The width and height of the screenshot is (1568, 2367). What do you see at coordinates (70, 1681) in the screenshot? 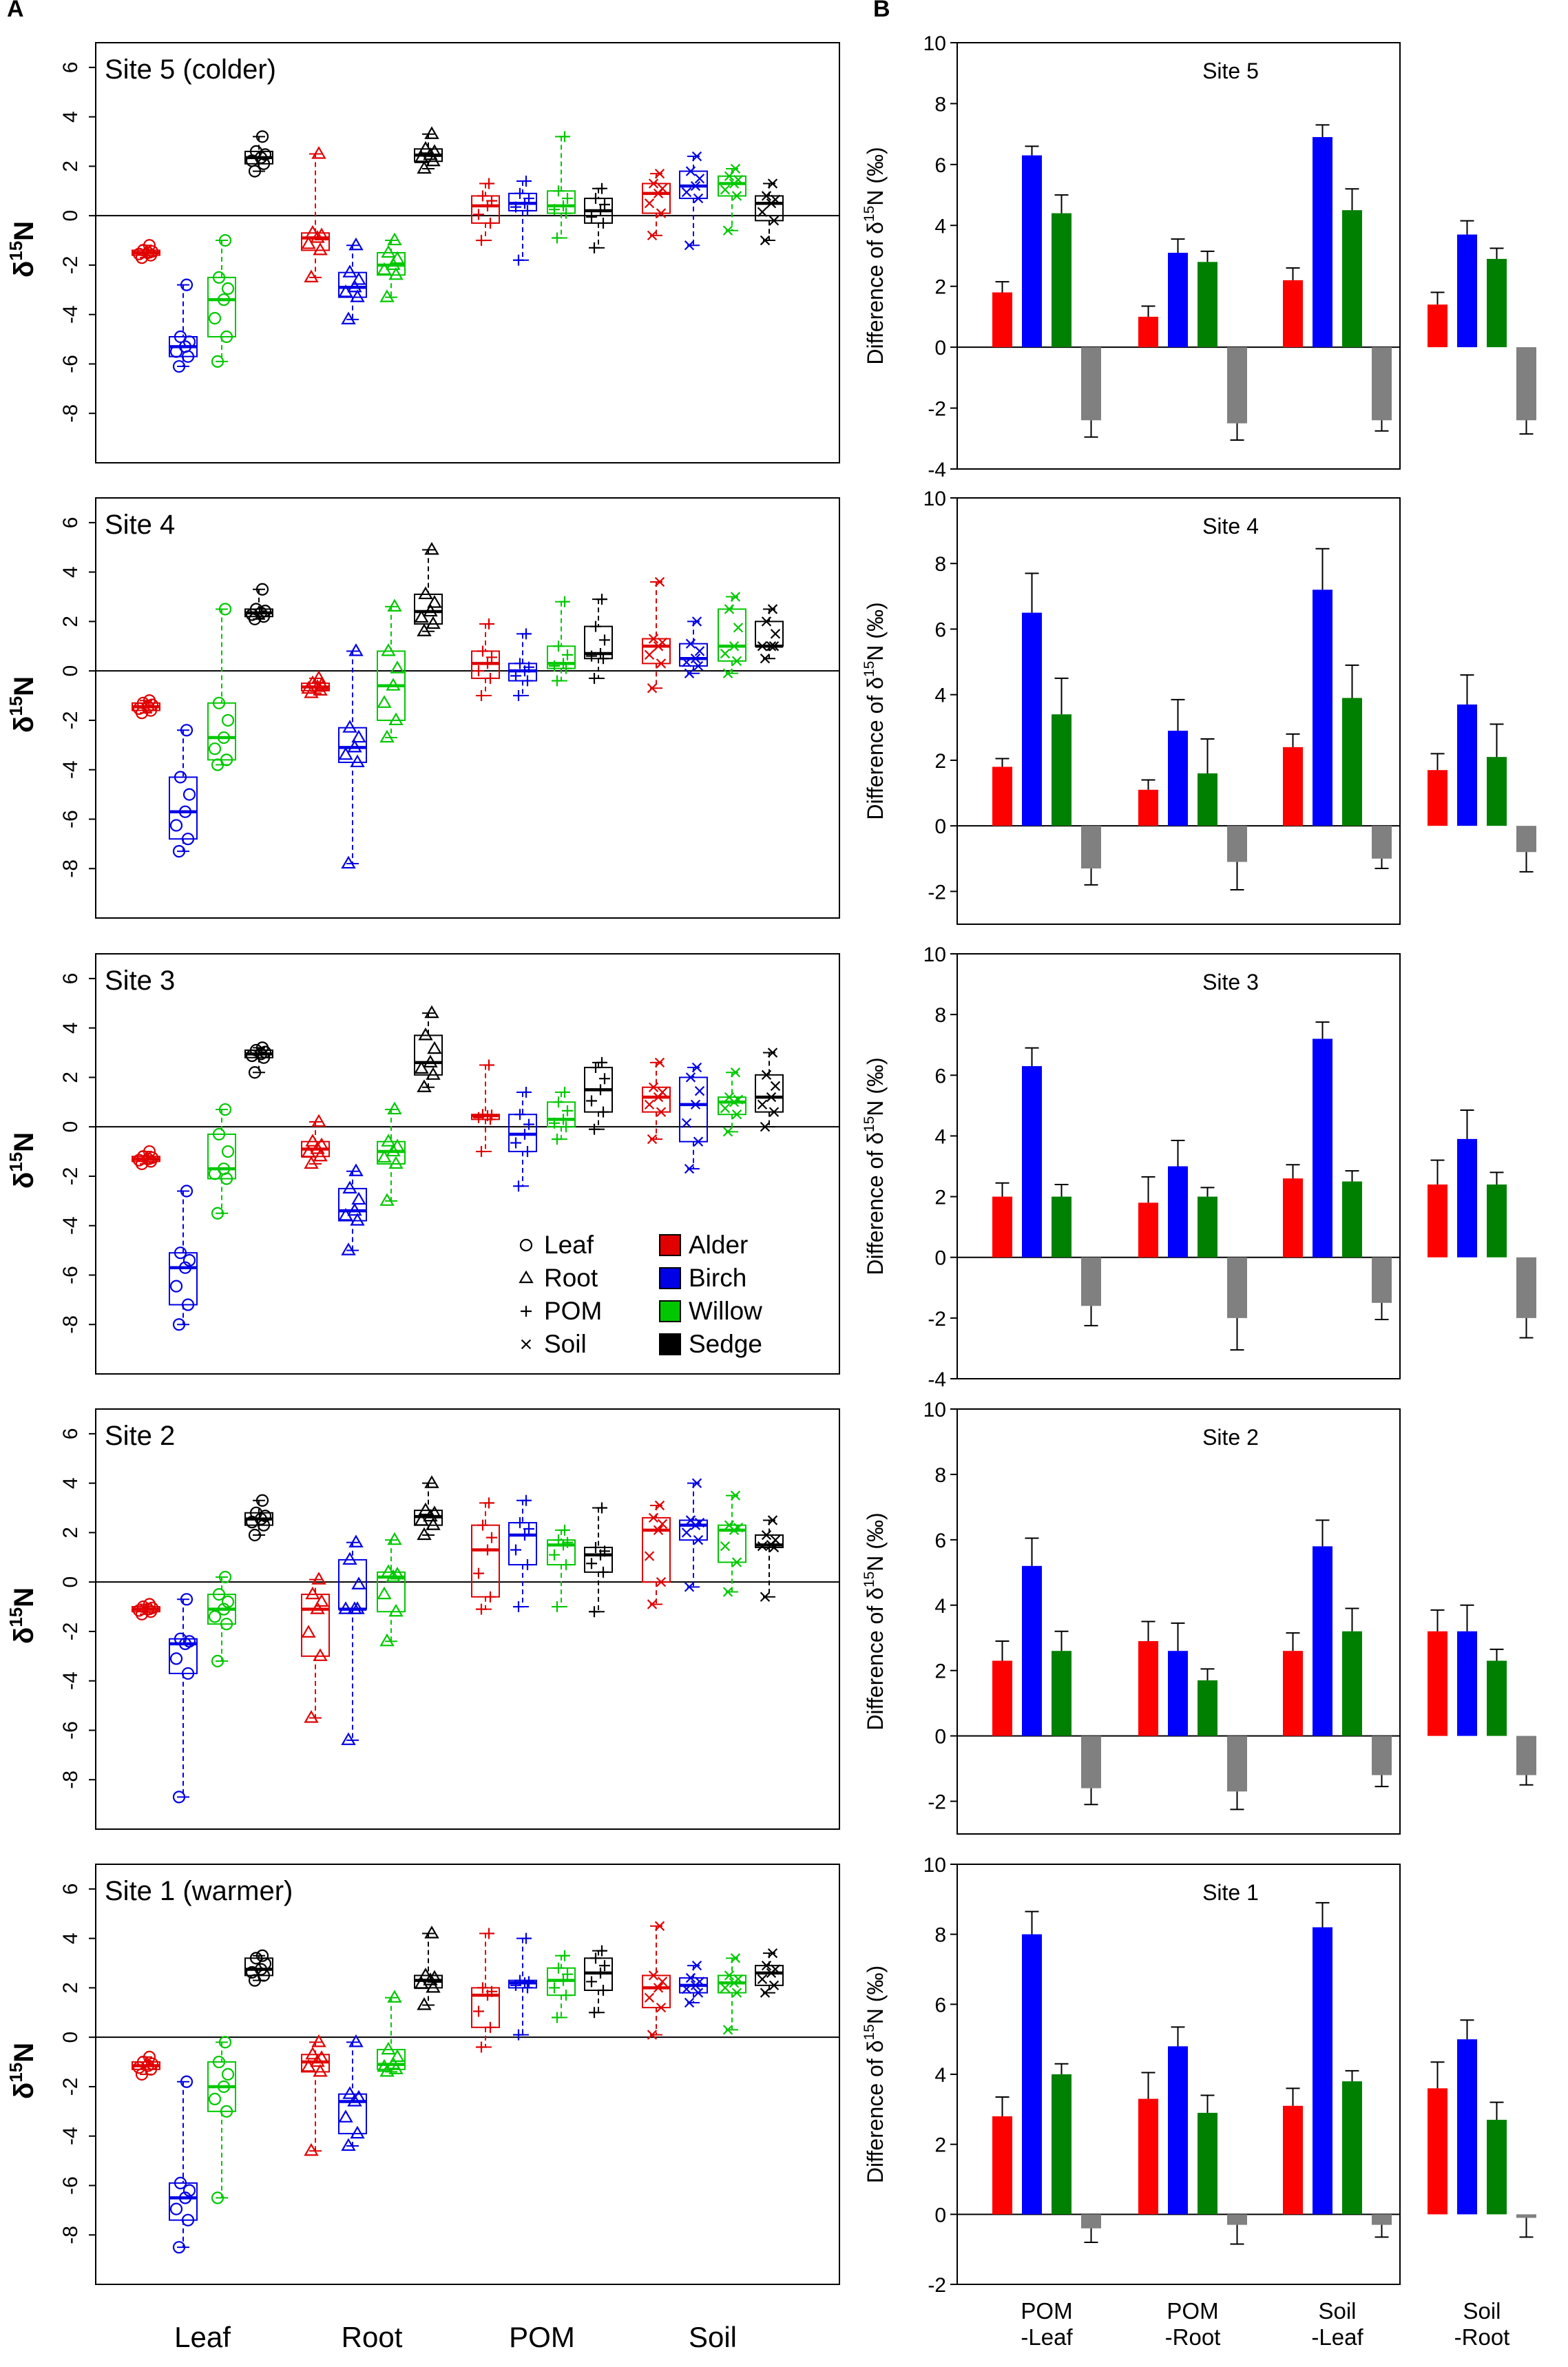
I see `y-tick-label: -4` at bounding box center [70, 1681].